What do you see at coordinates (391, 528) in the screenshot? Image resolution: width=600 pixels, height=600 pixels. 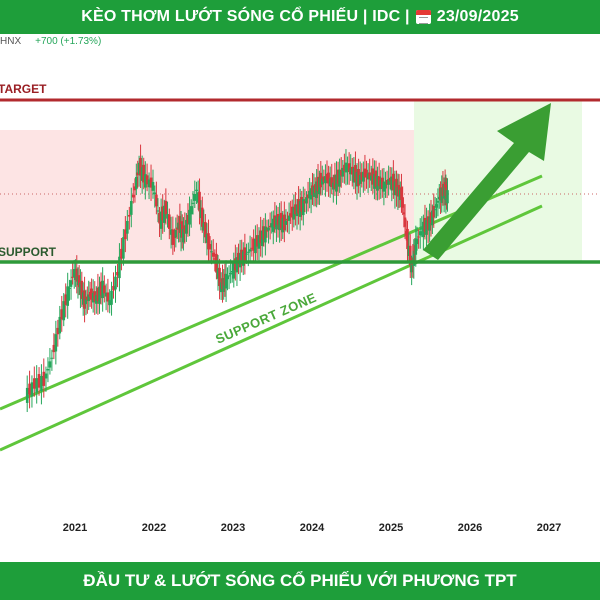 I see `x-tick-label: 2025` at bounding box center [391, 528].